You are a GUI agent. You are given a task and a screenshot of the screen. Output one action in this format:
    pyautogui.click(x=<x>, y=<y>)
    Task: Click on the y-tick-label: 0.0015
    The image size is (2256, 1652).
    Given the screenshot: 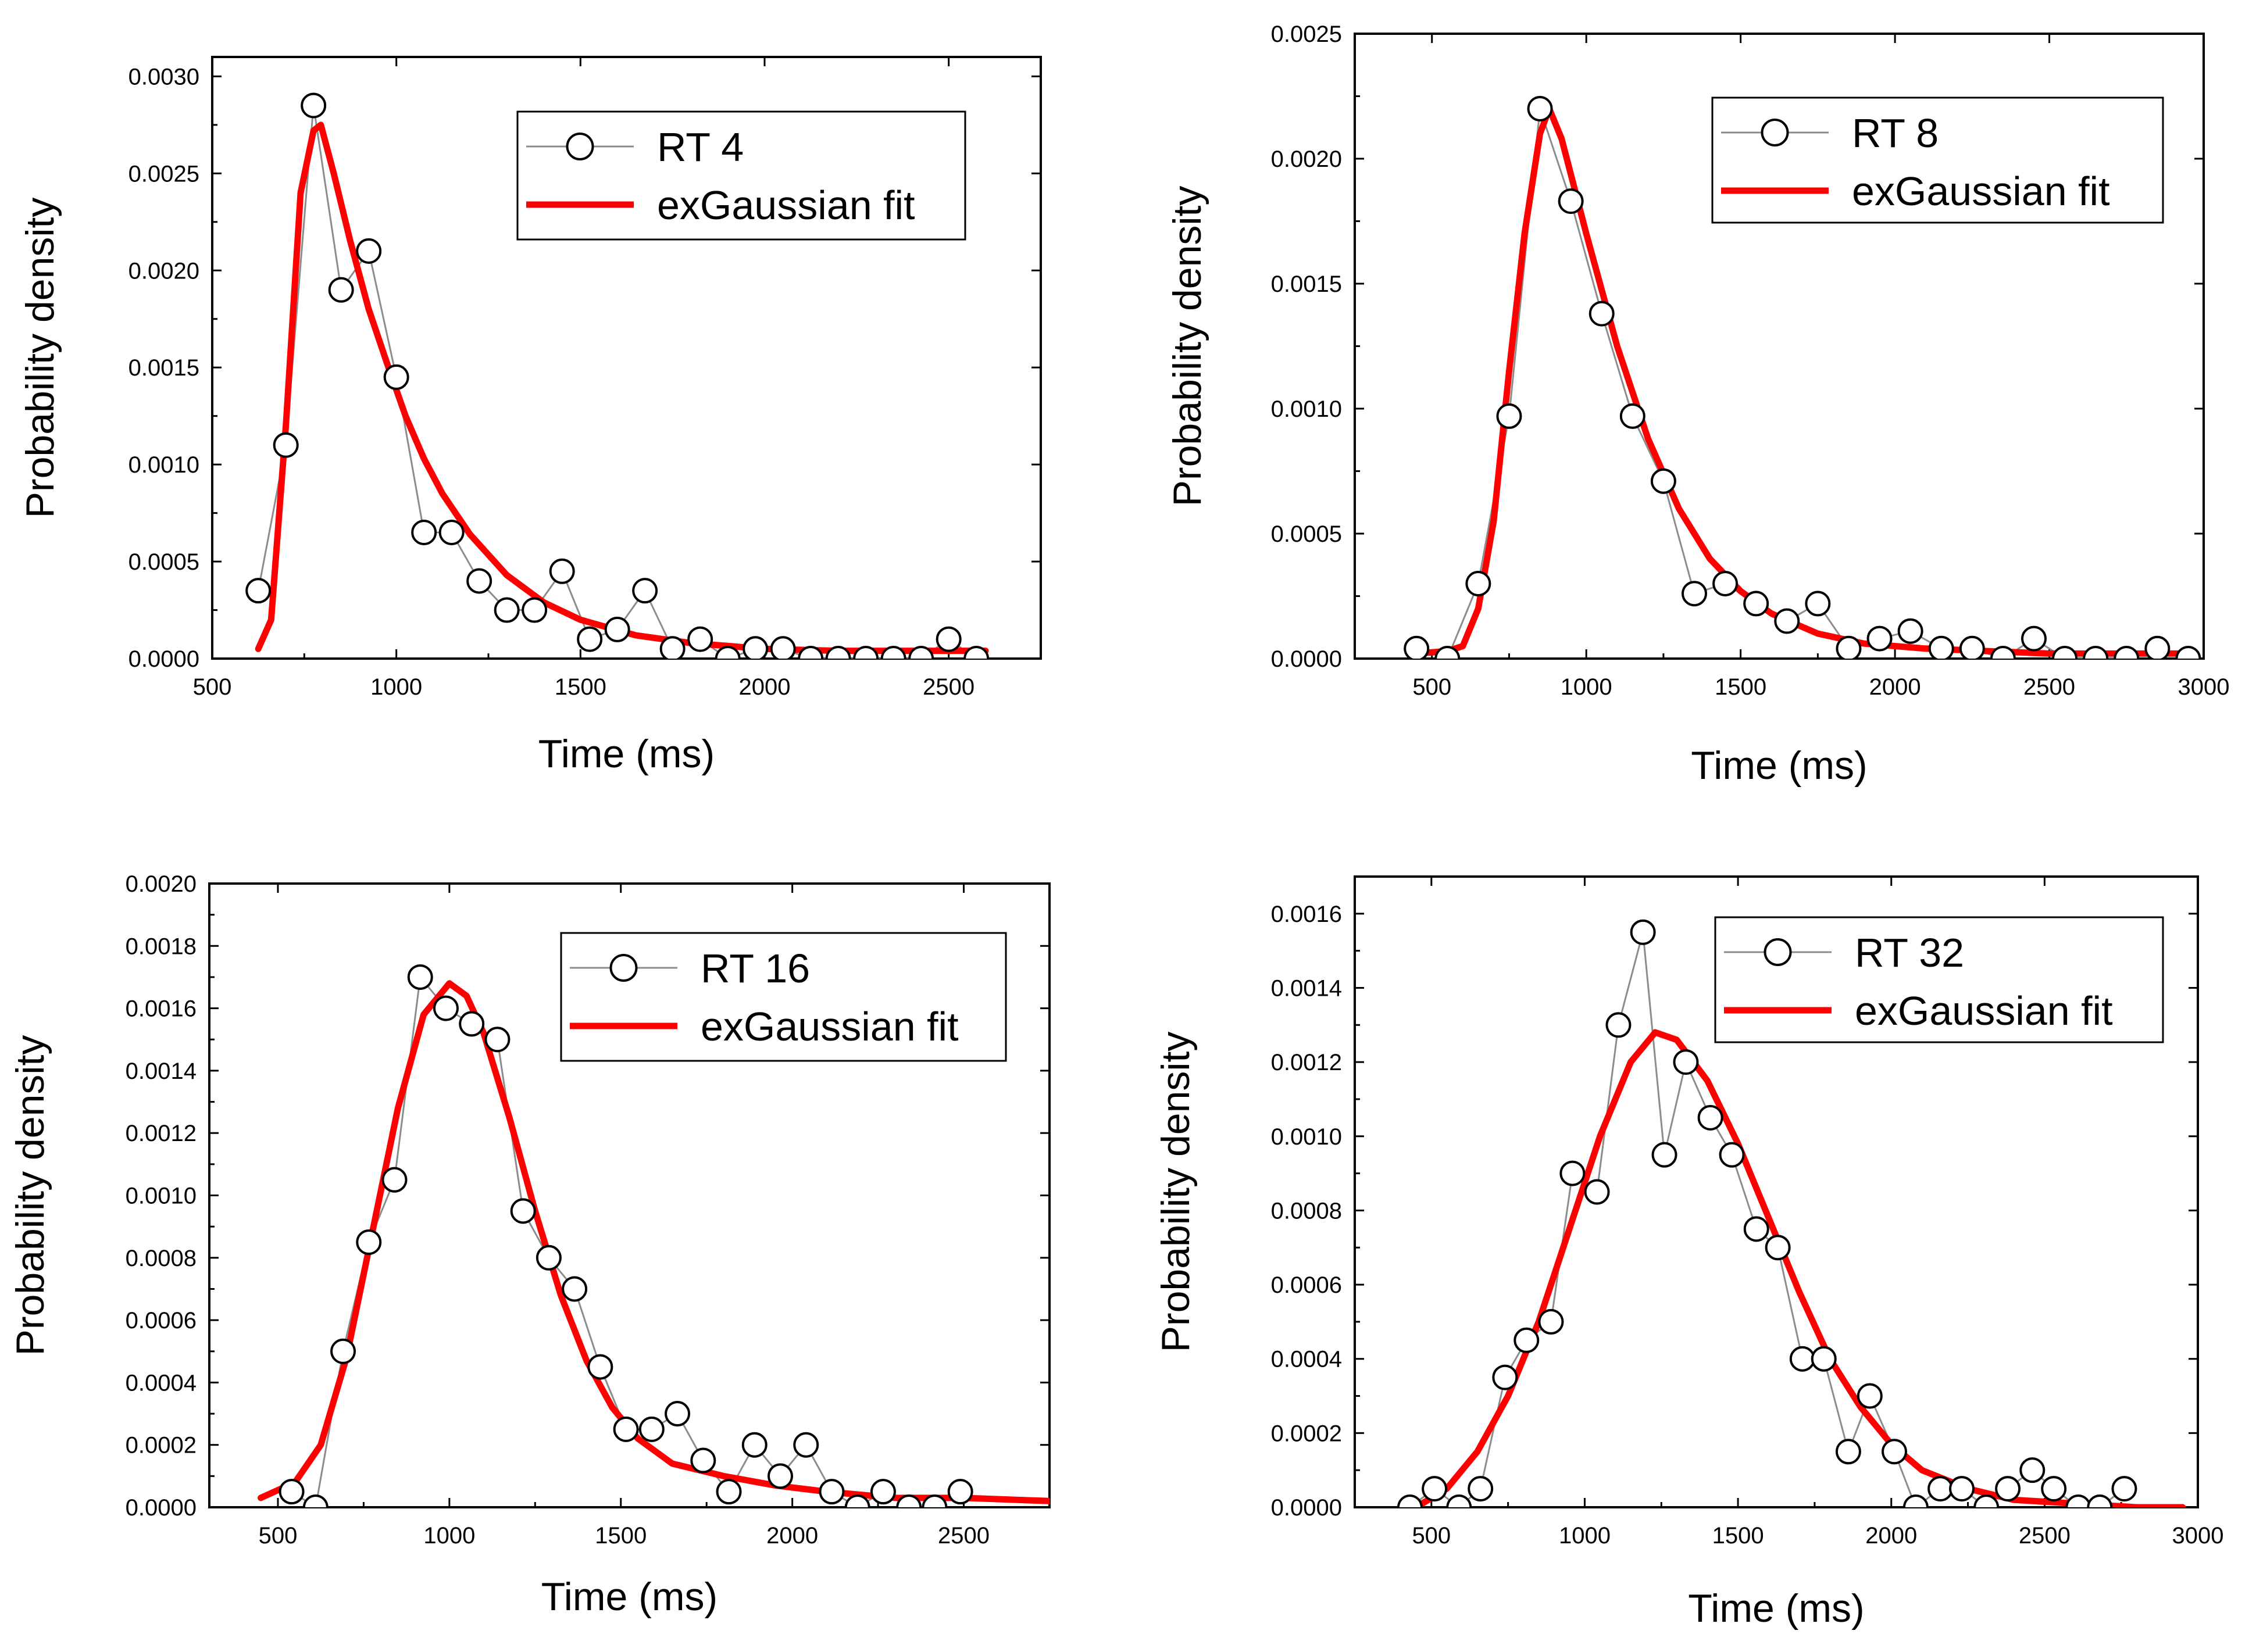 What is the action you would take?
    pyautogui.click(x=163, y=368)
    